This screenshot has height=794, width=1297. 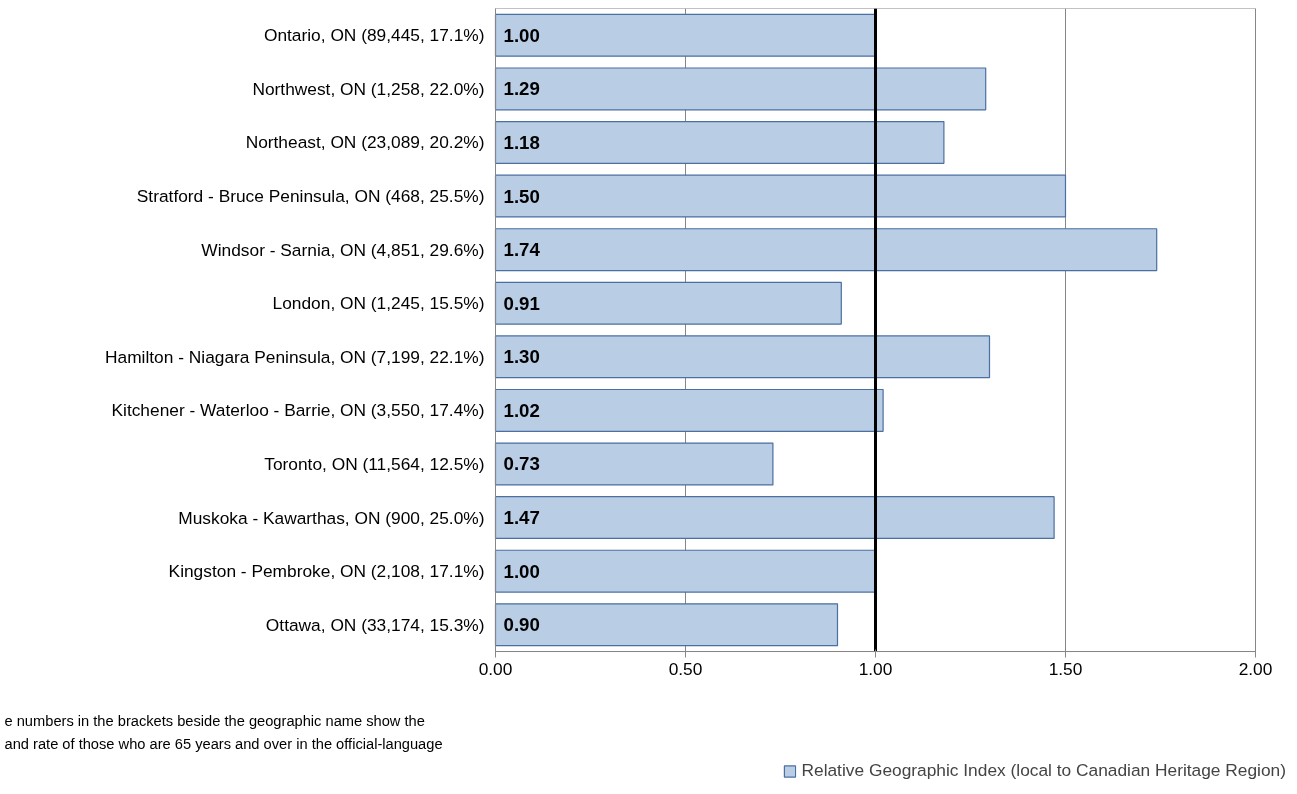 I want to click on x-tick-label: 0.50, so click(x=685, y=668).